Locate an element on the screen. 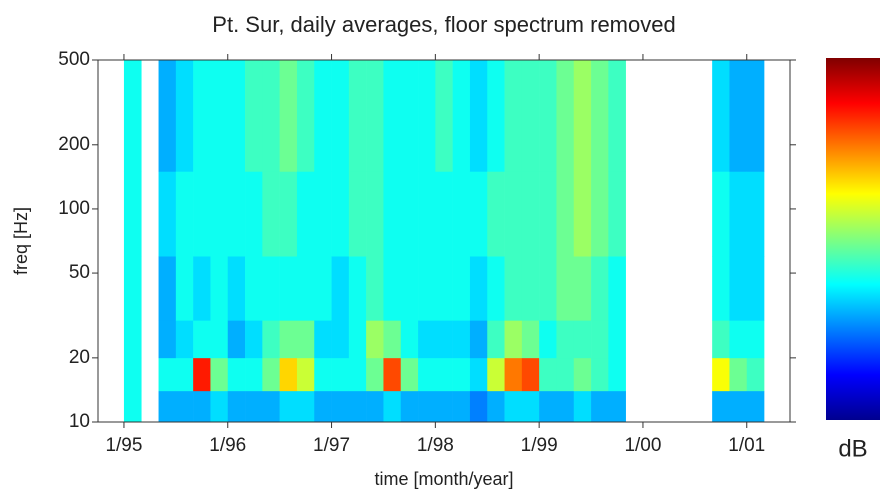  x-tick-label: 1/00 is located at coordinates (642, 445).